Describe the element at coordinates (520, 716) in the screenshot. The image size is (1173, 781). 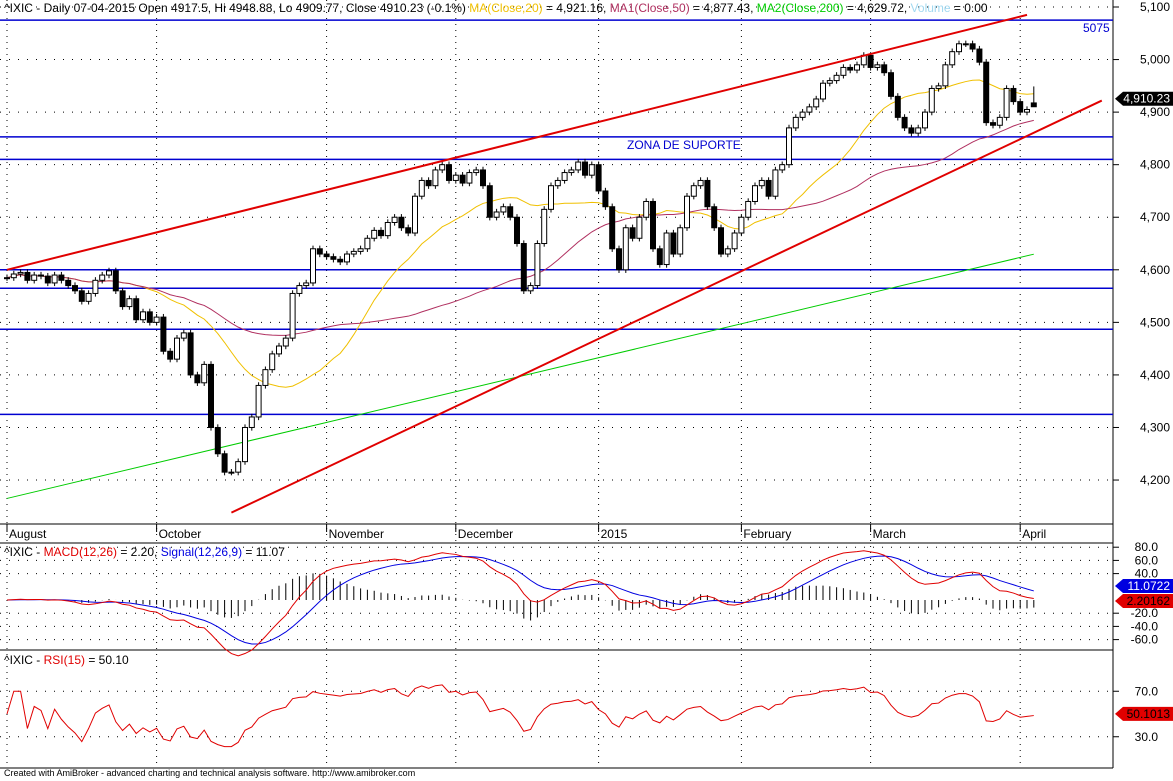
I see `rsi-line` at that location.